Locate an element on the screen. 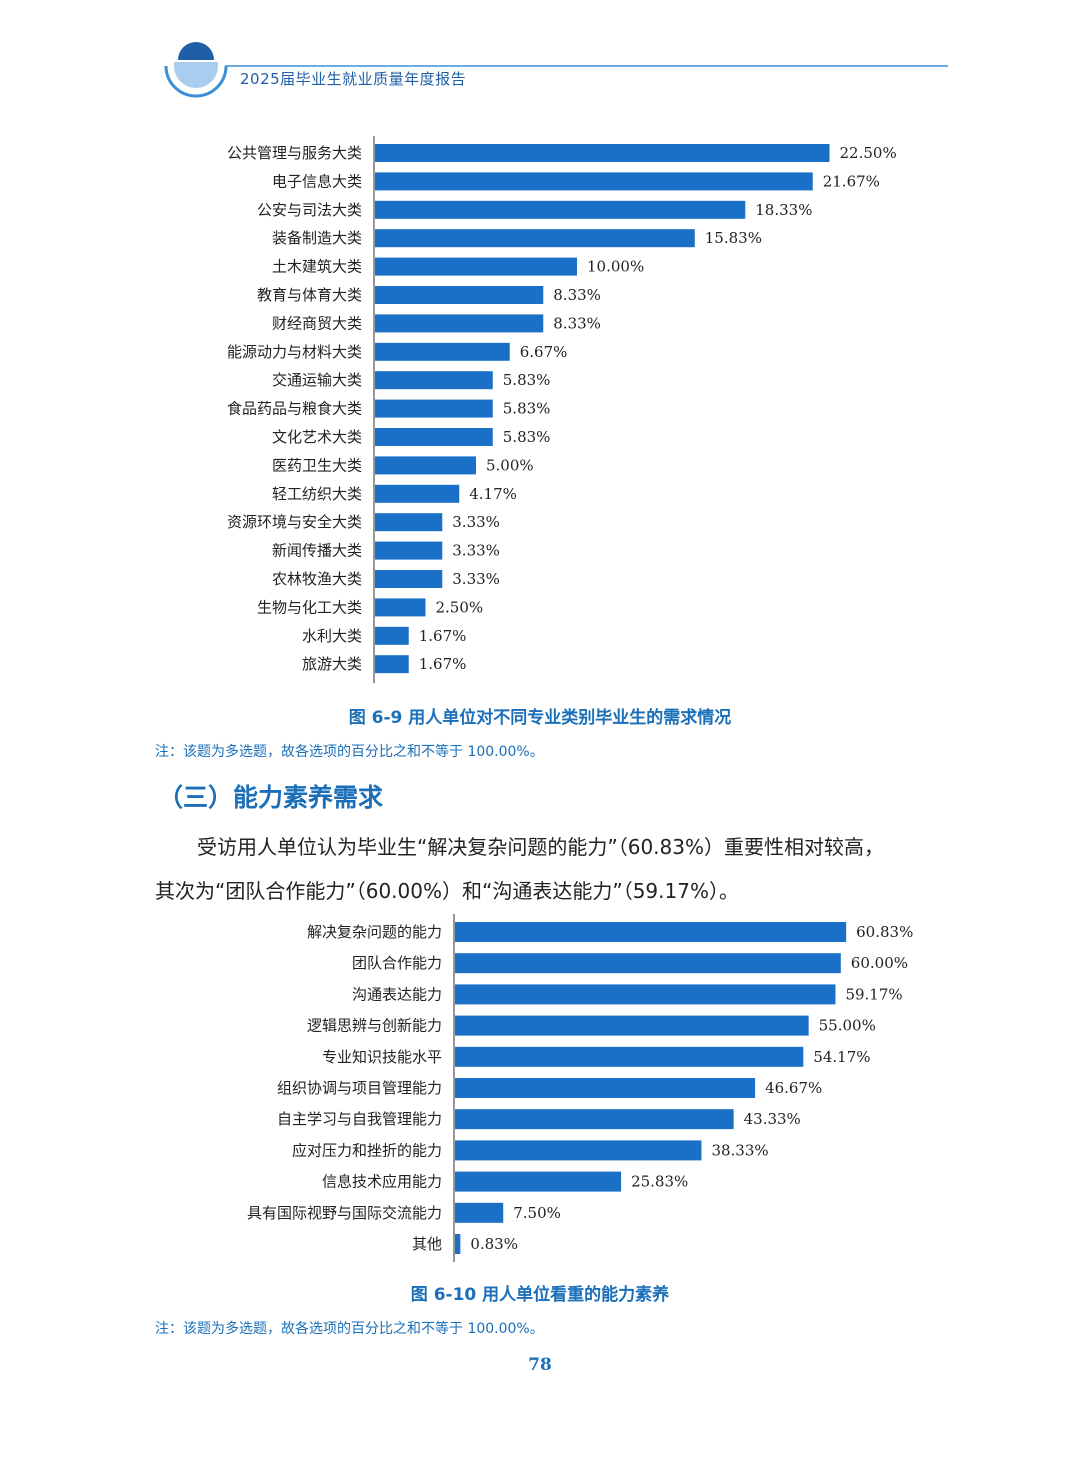  chart2-value-label: 0.83% is located at coordinates (494, 1244).